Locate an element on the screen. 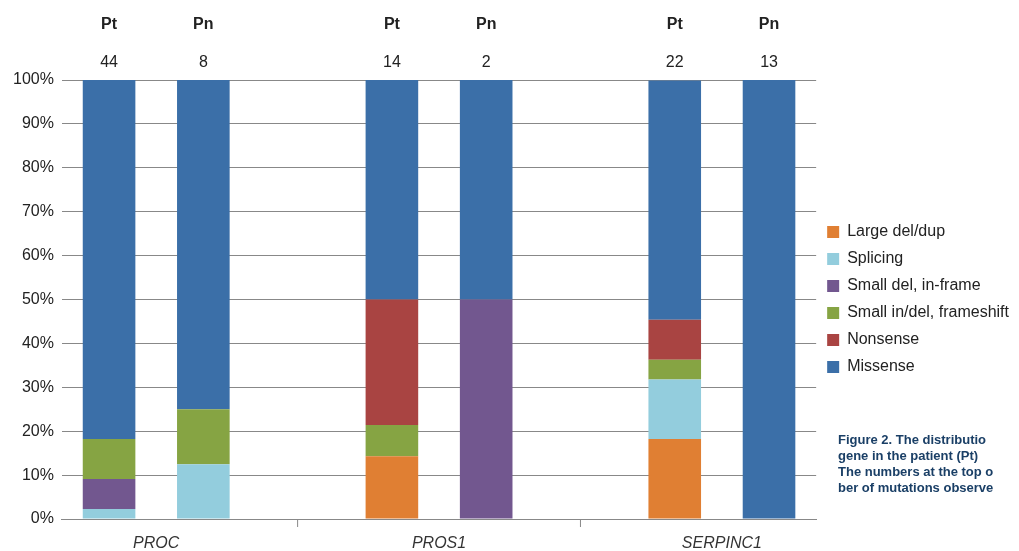 The image size is (1019, 551). text: PROS1 is located at coordinates (439, 542).